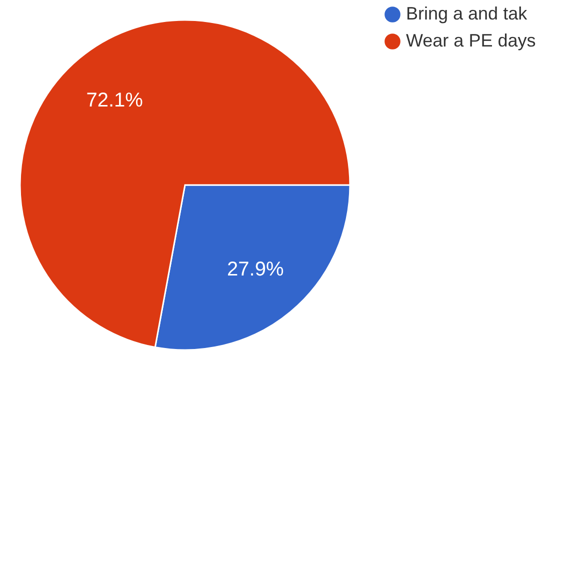 The width and height of the screenshot is (570, 570). I want to click on legend-label: Wear a PE days, so click(471, 40).